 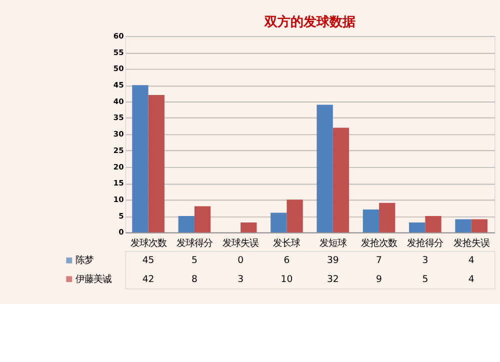 I want to click on y-tick-label: 35, so click(x=118, y=117).